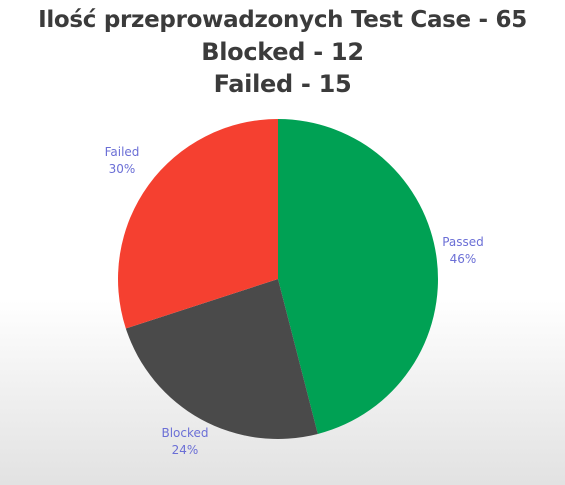 This screenshot has height=485, width=565. What do you see at coordinates (184, 433) in the screenshot?
I see `slice-label-blocked: Blocked` at bounding box center [184, 433].